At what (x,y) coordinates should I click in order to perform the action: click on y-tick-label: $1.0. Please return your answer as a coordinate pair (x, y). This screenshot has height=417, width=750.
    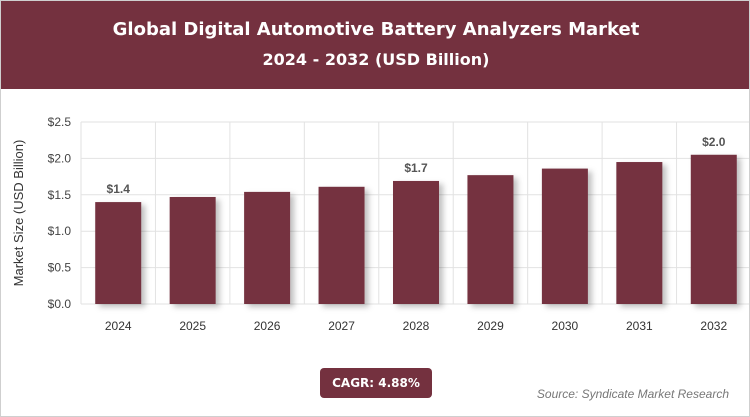
    Looking at the image, I should click on (60, 231).